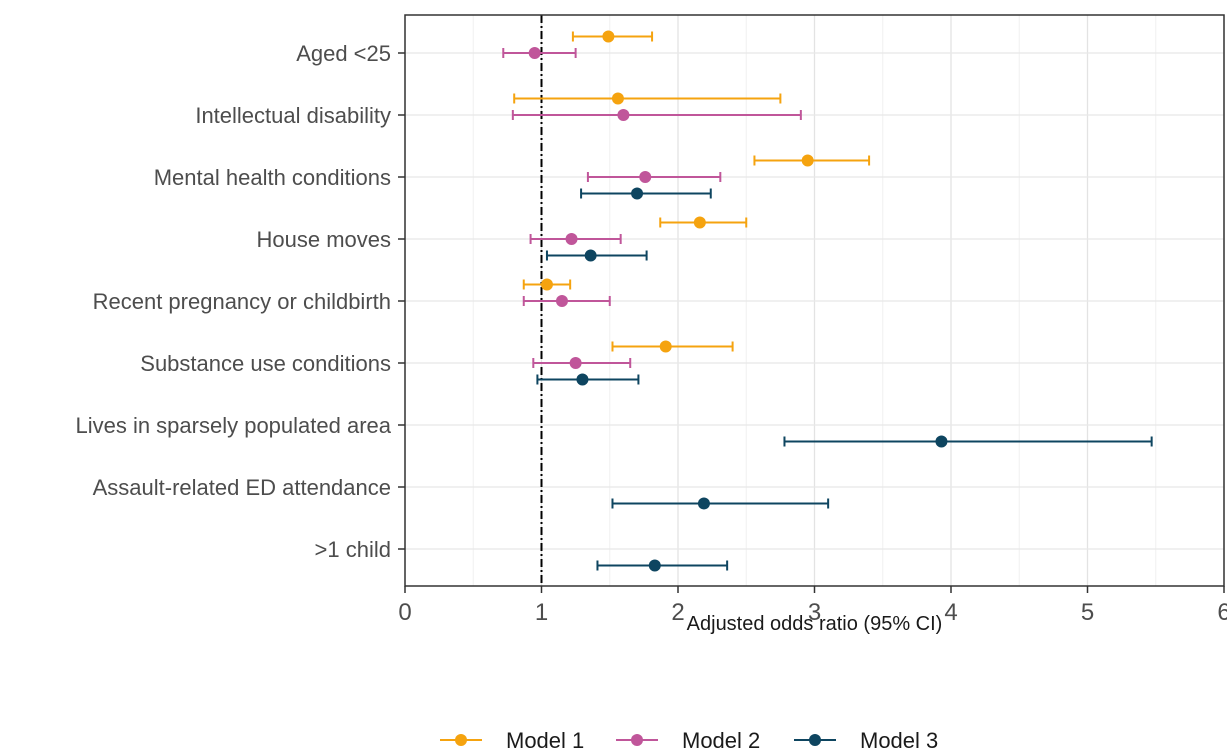 The image size is (1227, 749). Describe the element at coordinates (265, 363) in the screenshot. I see `category-label: Substance use conditions` at that location.